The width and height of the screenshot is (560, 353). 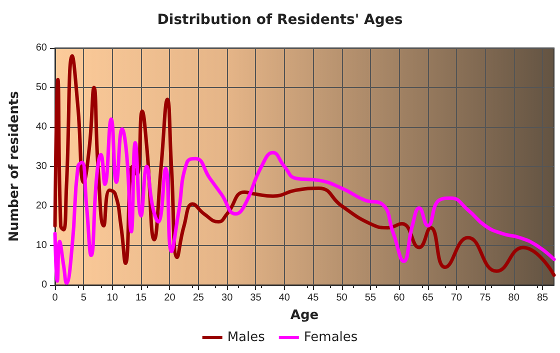 I want to click on x-tick-label: 25, so click(x=198, y=298).